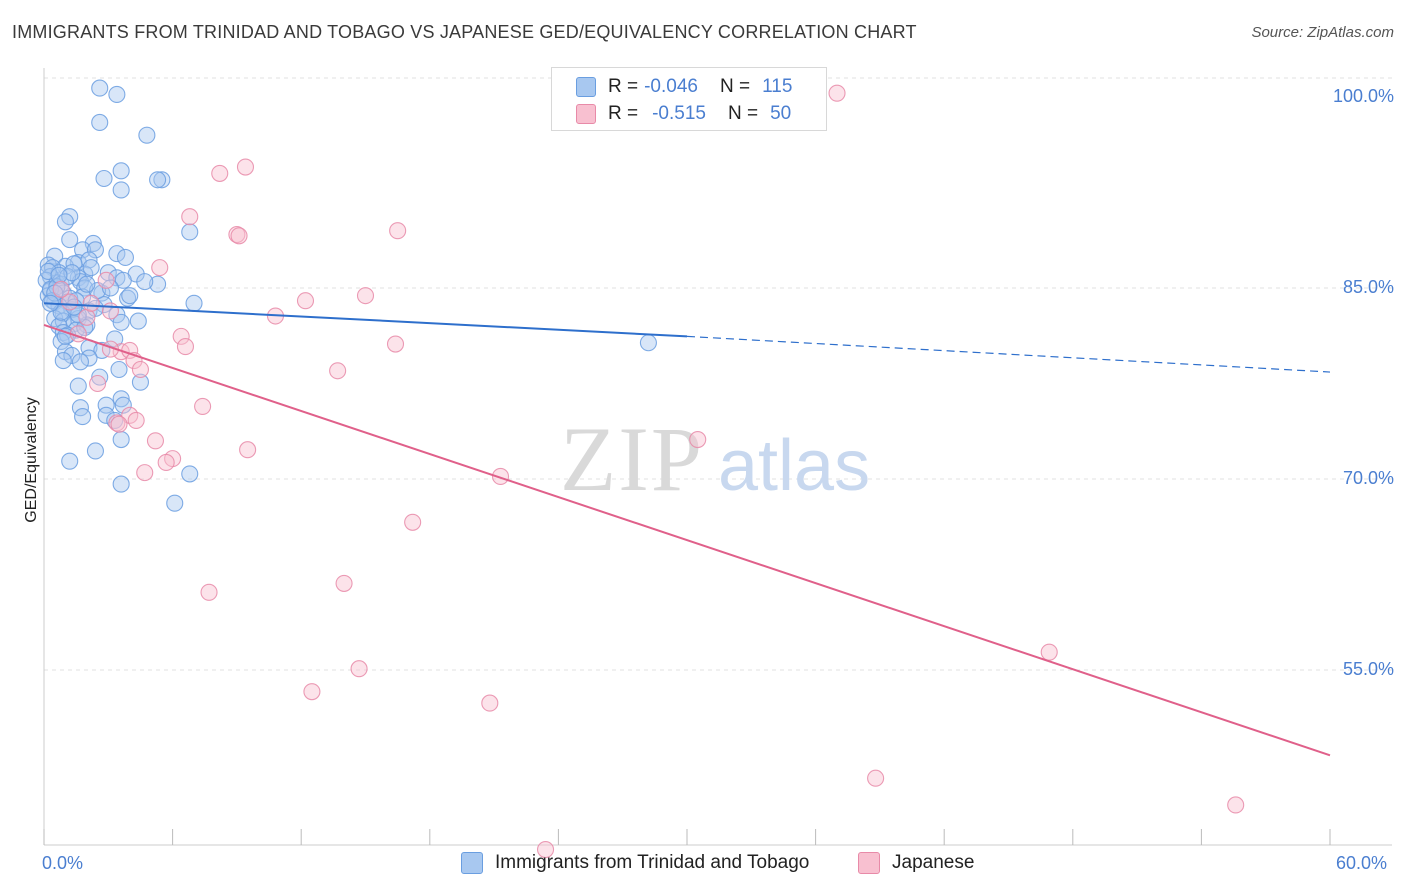  I want to click on legend-row-japanese: R = -0.515 N = 50, so click(683, 114).